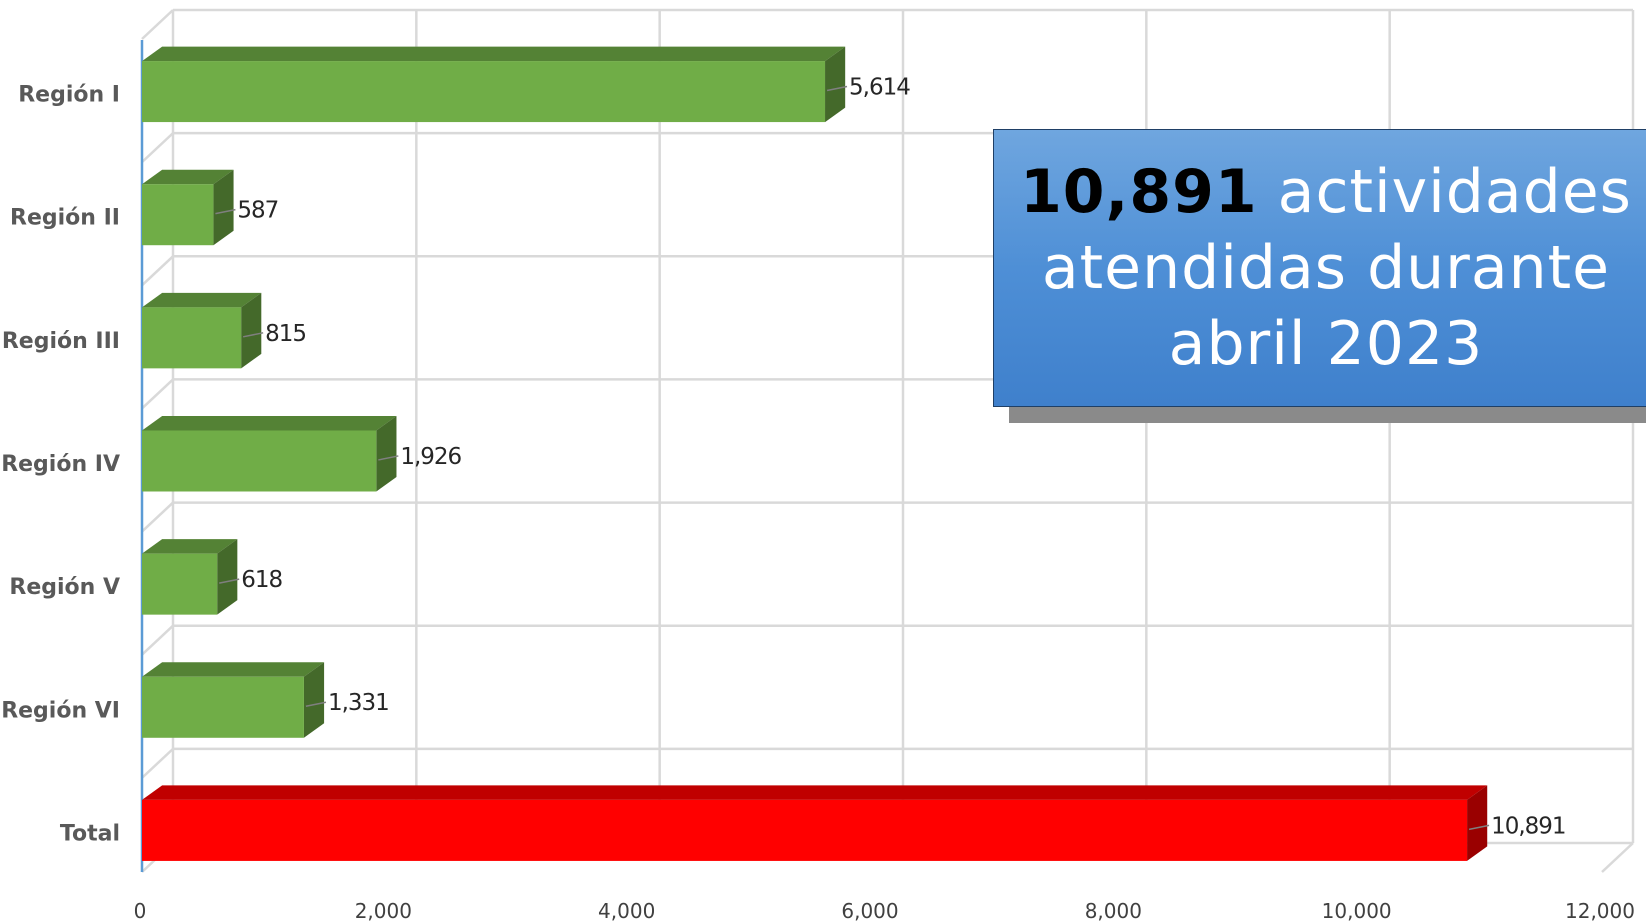 This screenshot has height=924, width=1646. I want to click on category-label-6: Total, so click(90, 833).